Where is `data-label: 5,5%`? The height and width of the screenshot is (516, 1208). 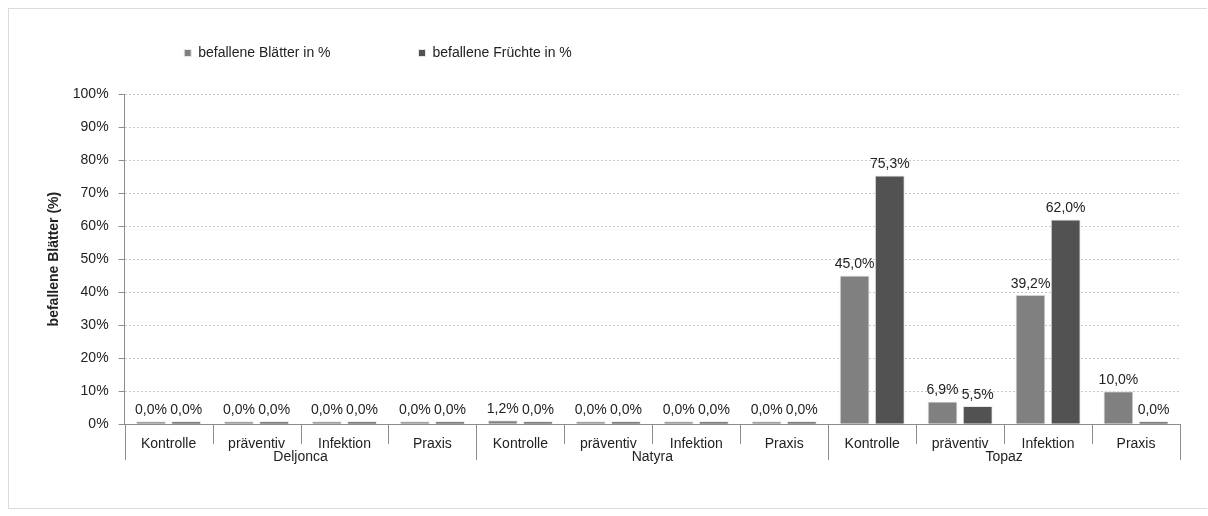 data-label: 5,5% is located at coordinates (977, 393).